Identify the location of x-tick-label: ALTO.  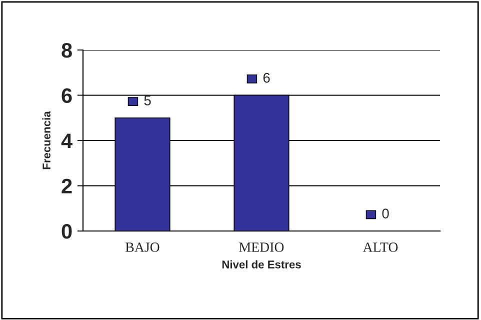
(380, 247).